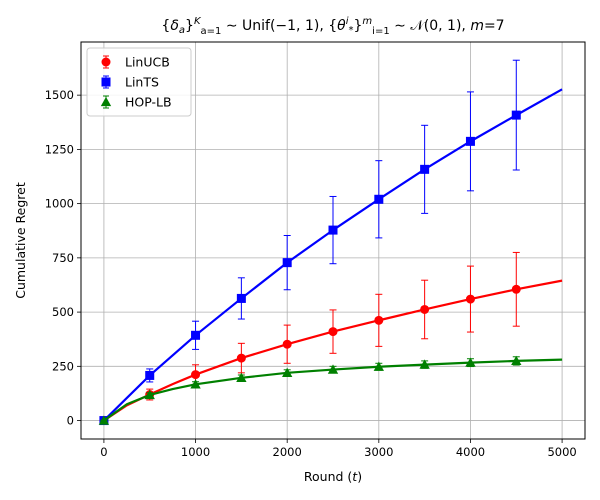  What do you see at coordinates (561, 452) in the screenshot?
I see `x-tick-label: 5000` at bounding box center [561, 452].